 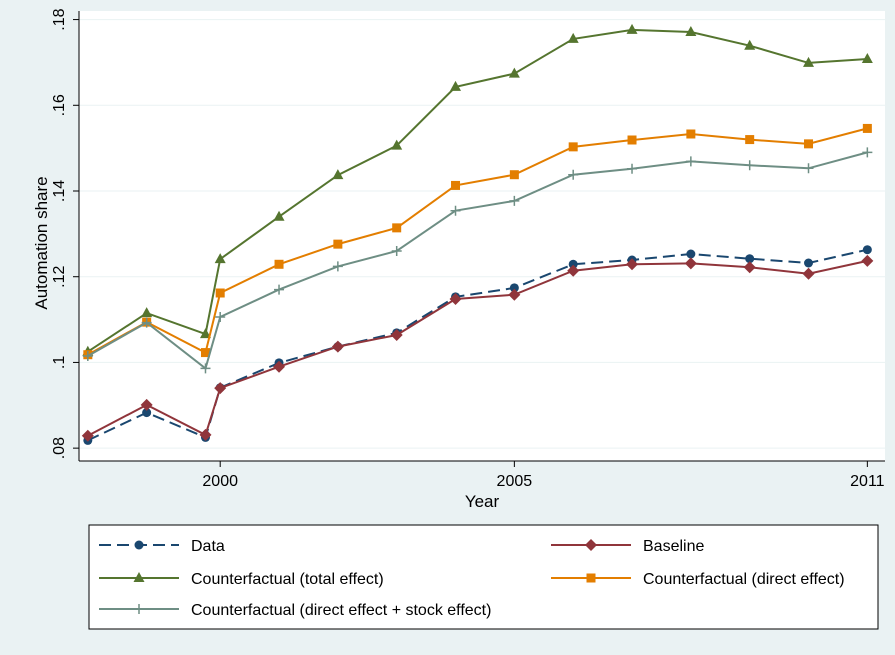 I want to click on x-ticks: 2000 2005 2011, so click(x=543, y=475).